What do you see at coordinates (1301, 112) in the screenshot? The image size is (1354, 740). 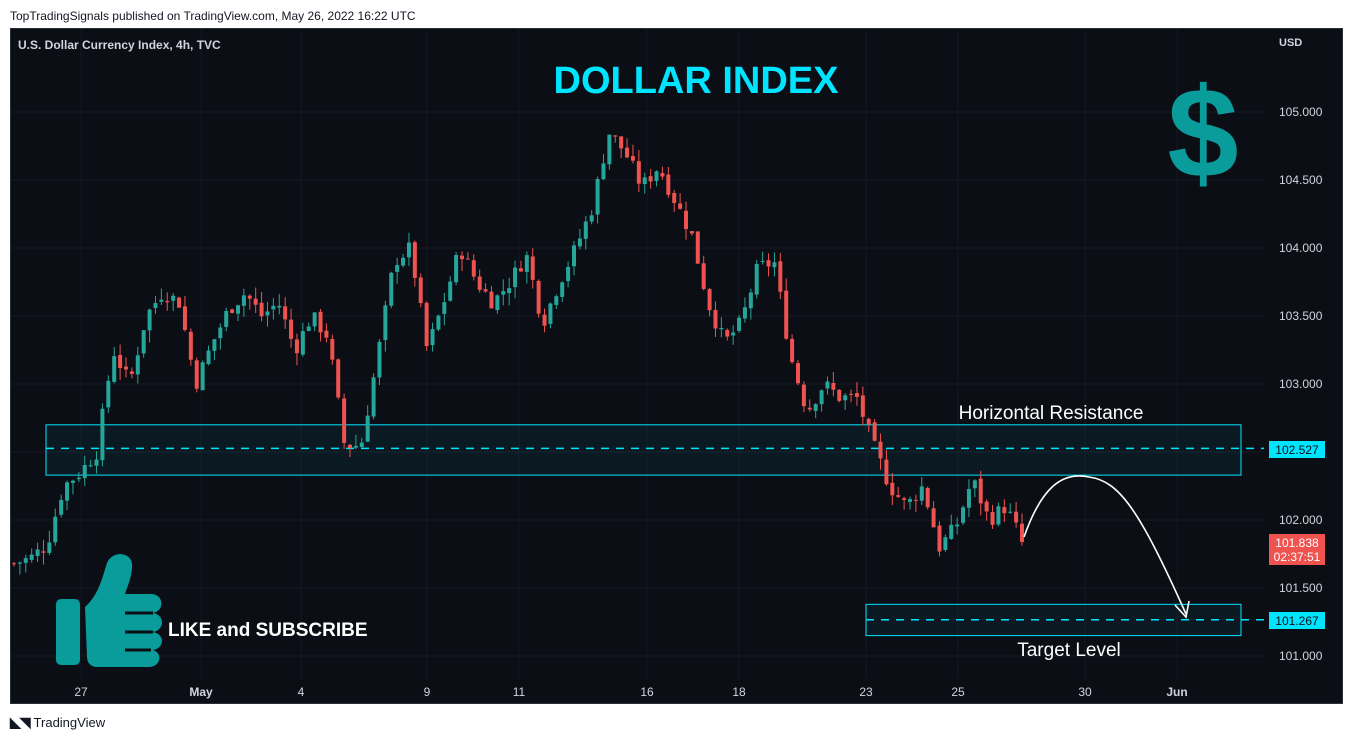 I see `y-tick-label: 105.000` at bounding box center [1301, 112].